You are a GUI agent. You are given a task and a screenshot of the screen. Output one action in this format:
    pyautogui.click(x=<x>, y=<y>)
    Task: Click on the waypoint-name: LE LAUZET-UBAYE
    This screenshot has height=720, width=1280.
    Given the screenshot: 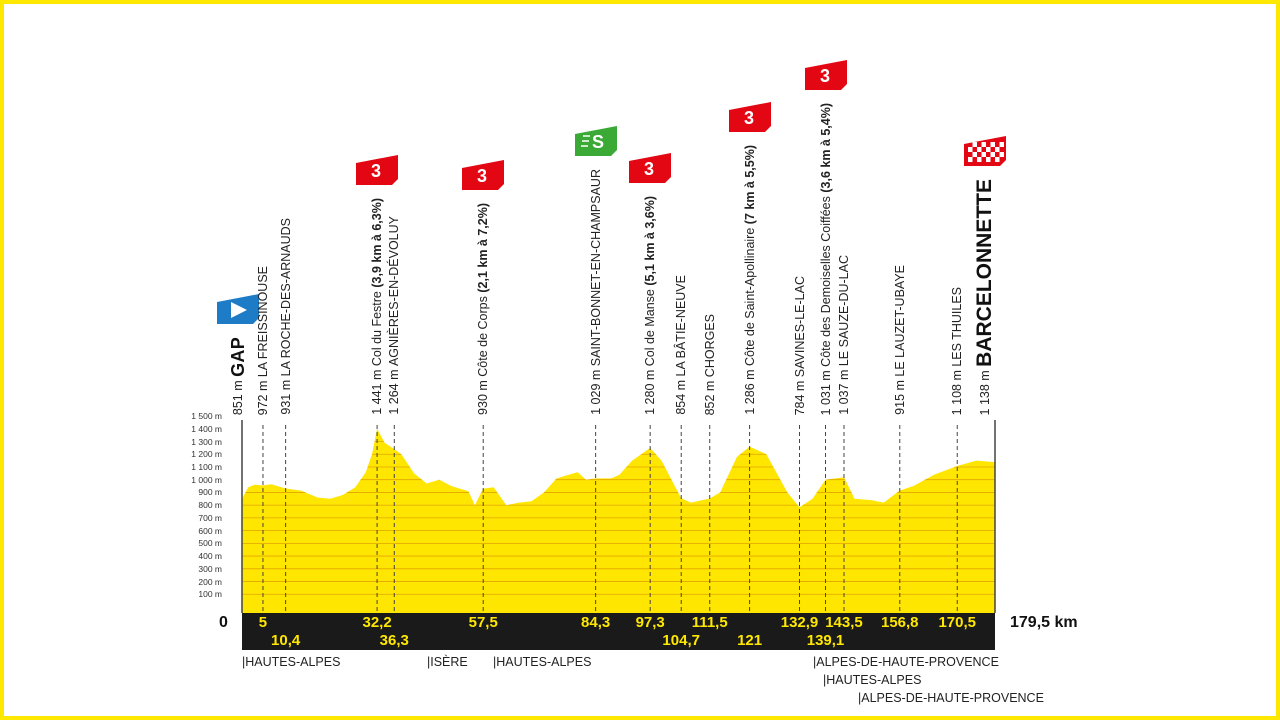 What is the action you would take?
    pyautogui.click(x=899, y=321)
    